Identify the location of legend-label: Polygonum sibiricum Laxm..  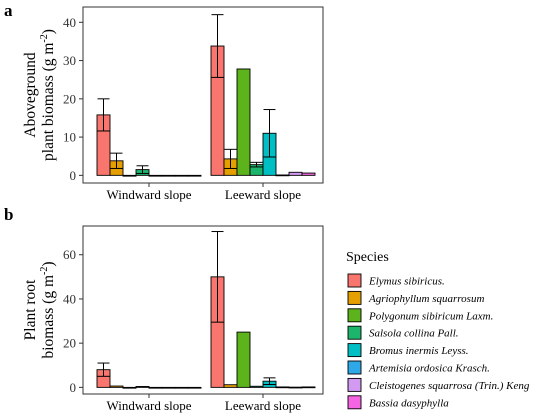
(430, 316).